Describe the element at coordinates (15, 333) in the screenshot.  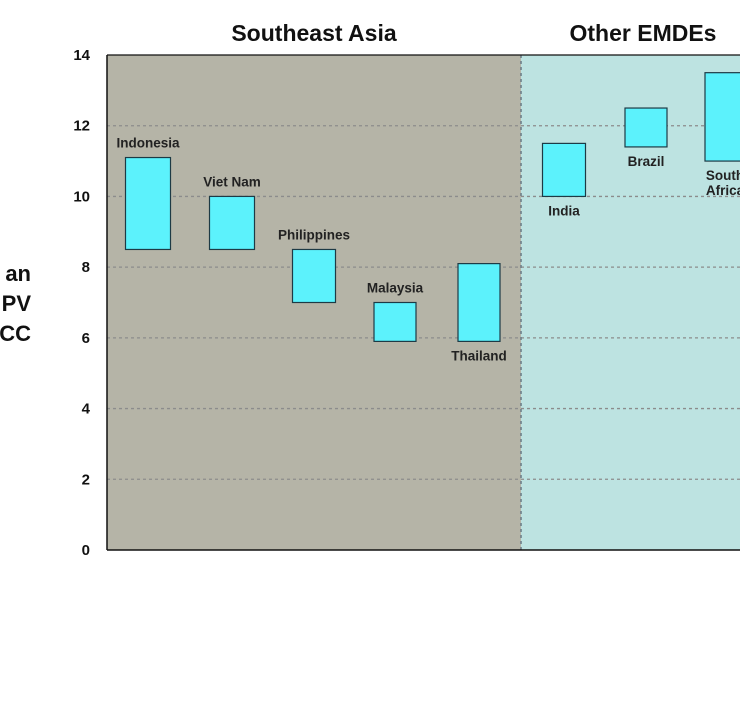
I see `y-axis-title-line: CC` at that location.